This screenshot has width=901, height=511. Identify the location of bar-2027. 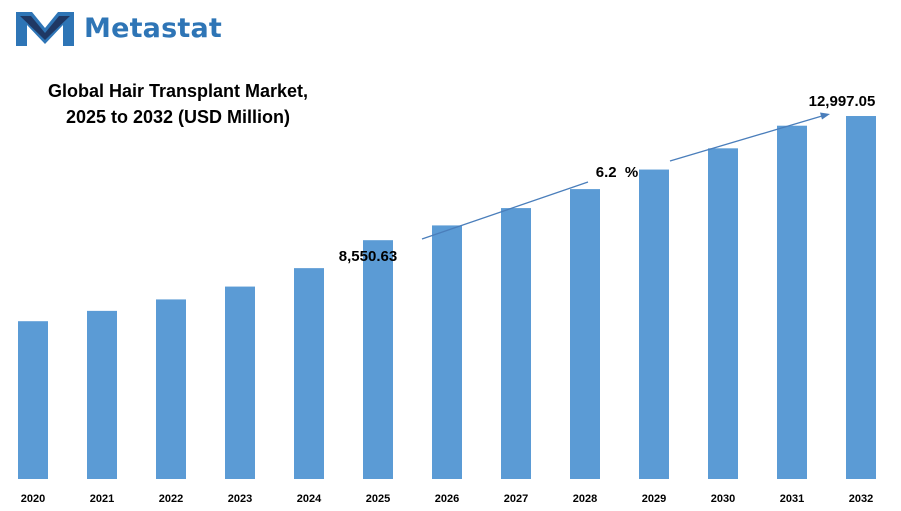
(516, 344).